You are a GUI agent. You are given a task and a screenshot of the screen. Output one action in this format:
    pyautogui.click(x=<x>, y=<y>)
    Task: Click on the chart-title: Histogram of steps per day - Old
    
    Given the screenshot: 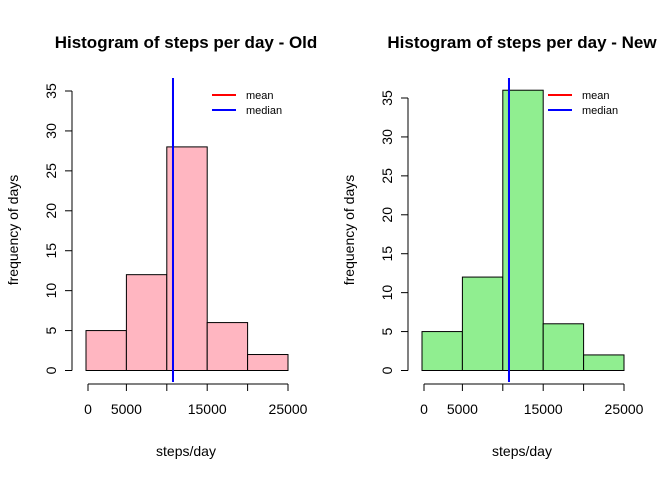 What is the action you would take?
    pyautogui.click(x=186, y=42)
    